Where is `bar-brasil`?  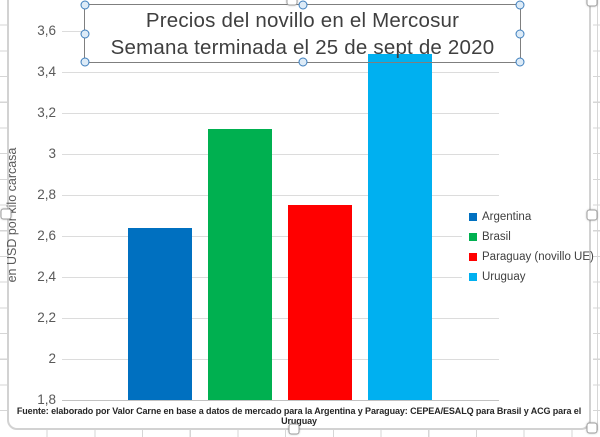 bar-brasil is located at coordinates (240, 264).